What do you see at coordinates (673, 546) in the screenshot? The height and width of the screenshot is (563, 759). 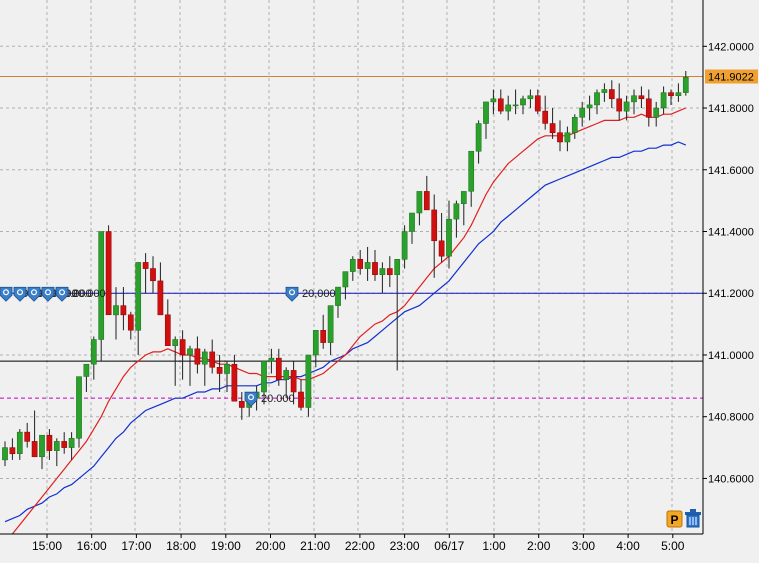 I see `x-tick-label: 5:00` at bounding box center [673, 546].